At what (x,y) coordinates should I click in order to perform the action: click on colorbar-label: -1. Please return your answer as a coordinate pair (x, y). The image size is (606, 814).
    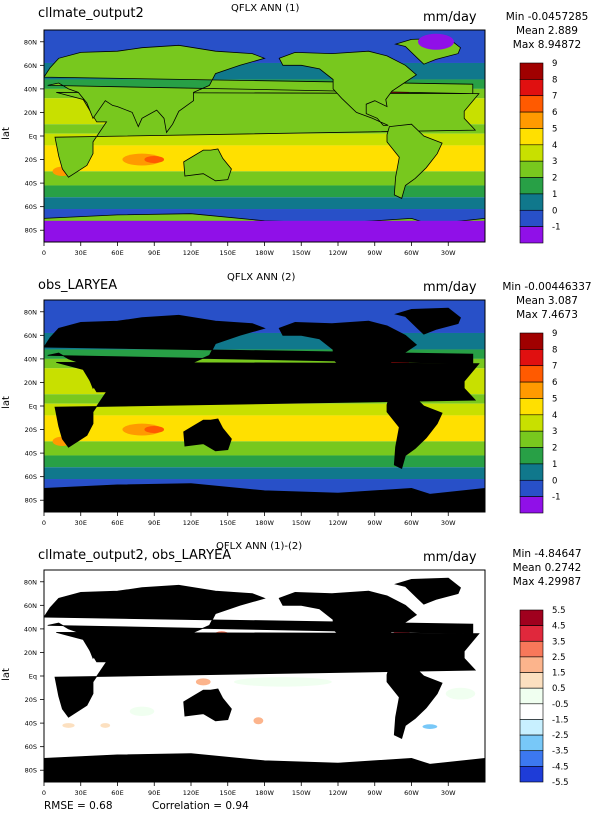
    Looking at the image, I should click on (556, 228).